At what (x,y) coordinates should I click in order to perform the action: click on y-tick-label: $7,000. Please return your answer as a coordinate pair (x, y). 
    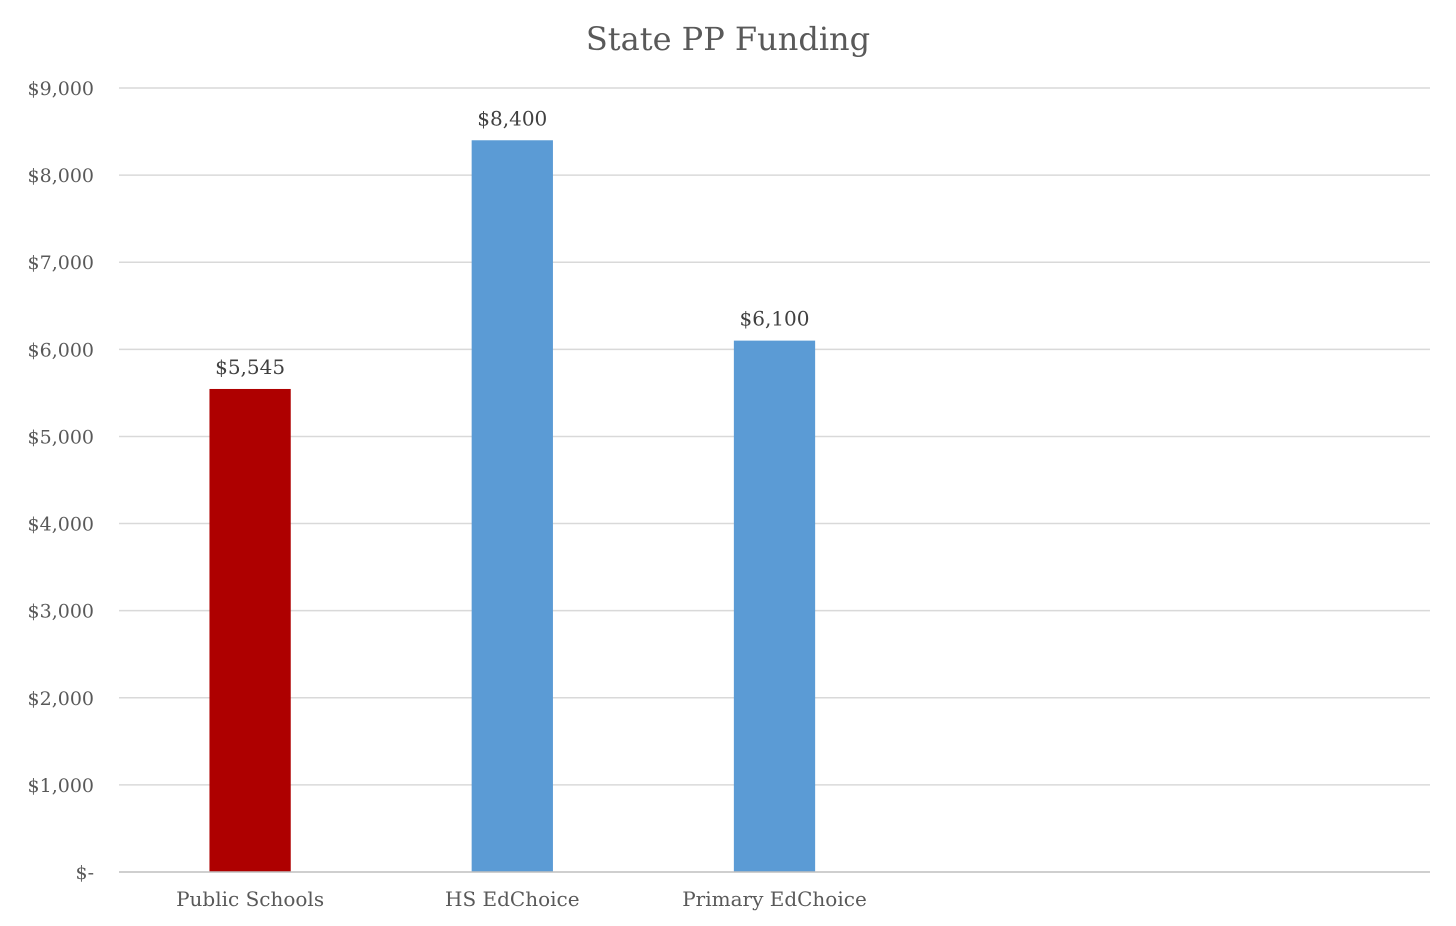
    Looking at the image, I should click on (61, 263).